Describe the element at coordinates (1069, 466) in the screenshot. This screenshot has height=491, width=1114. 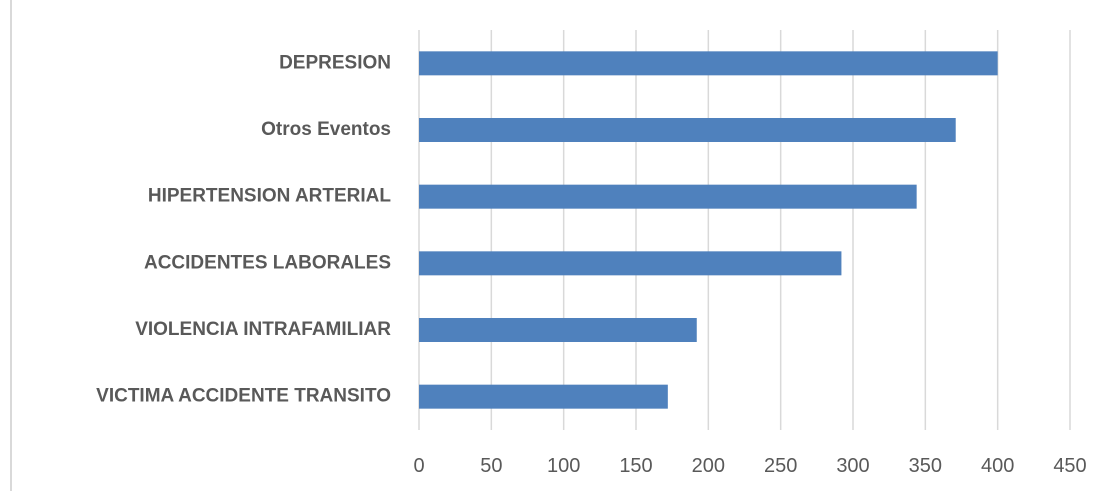
I see `x-tick-label: 450` at that location.